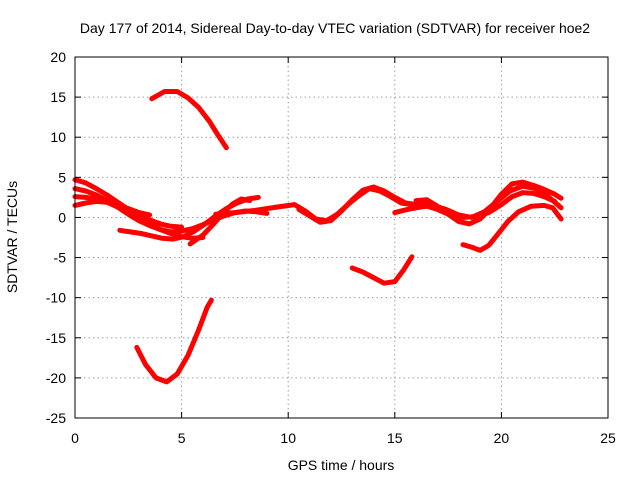 The image size is (640, 480). I want to click on series-line-arc-k, so click(478, 201).